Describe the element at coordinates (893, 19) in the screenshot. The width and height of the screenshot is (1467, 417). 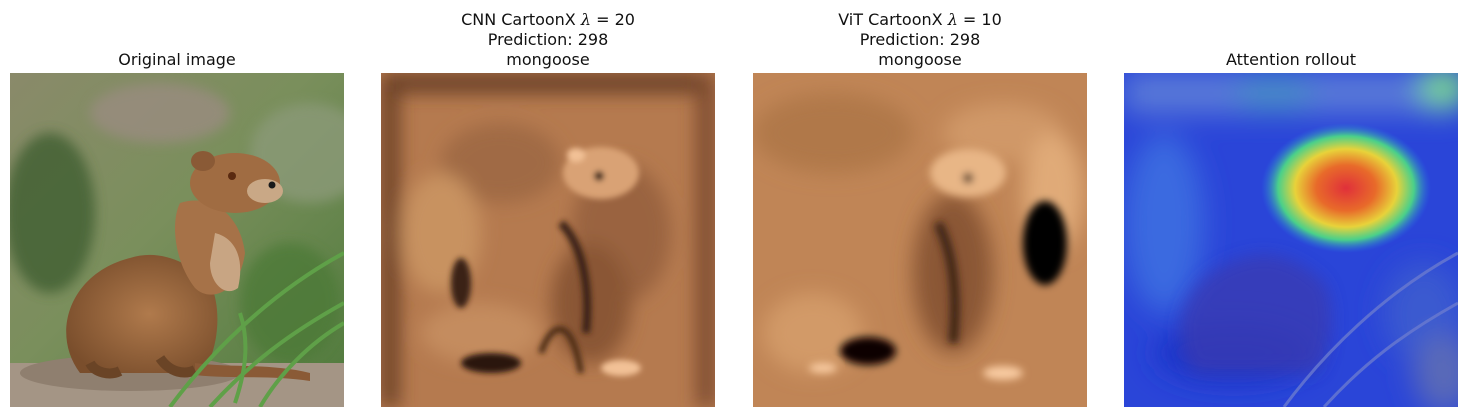
I see `title-prefix: ViT CartoonX` at that location.